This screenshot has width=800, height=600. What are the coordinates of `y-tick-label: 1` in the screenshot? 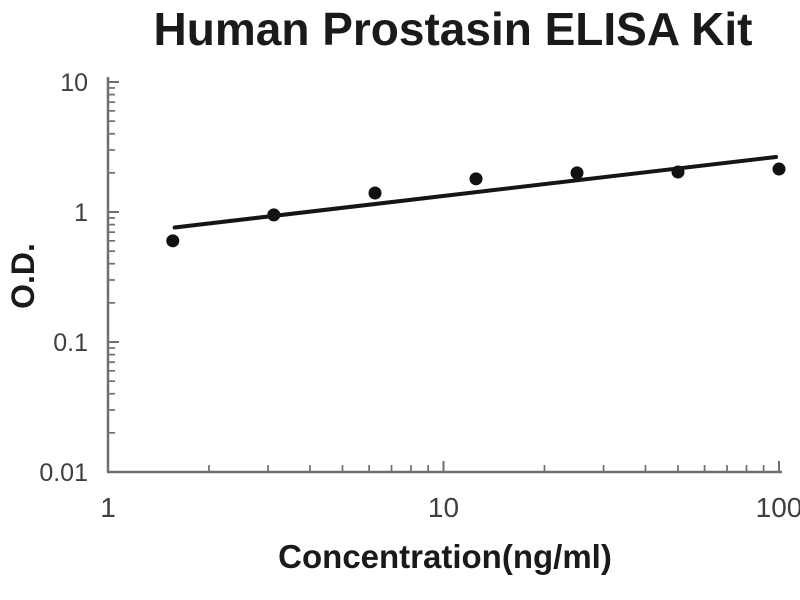 It's located at (81, 213).